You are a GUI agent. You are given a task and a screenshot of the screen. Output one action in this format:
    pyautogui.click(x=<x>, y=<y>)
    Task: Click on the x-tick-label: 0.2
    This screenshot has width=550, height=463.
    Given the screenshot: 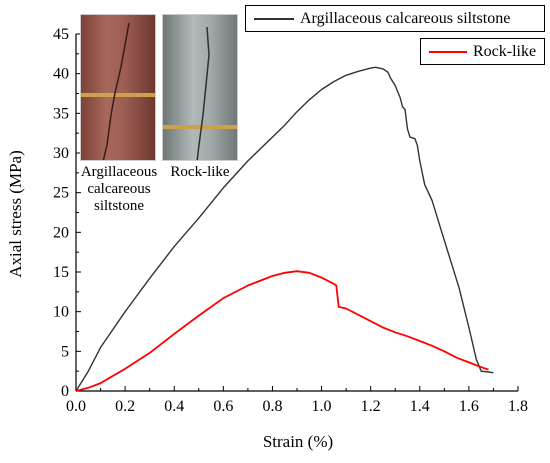 What is the action you would take?
    pyautogui.click(x=125, y=406)
    